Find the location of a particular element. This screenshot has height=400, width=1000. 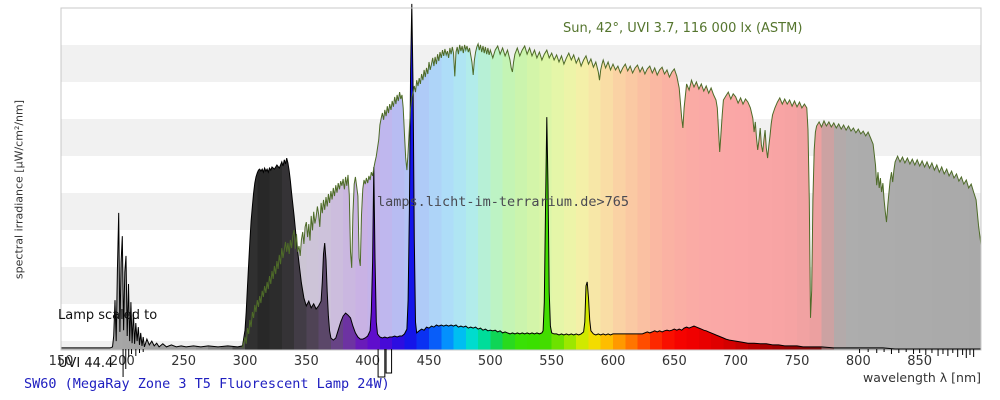

lamp-scaled-annotation: Lamp scaled to UVI 44.4 9930 lx is located at coordinates (107, 338).